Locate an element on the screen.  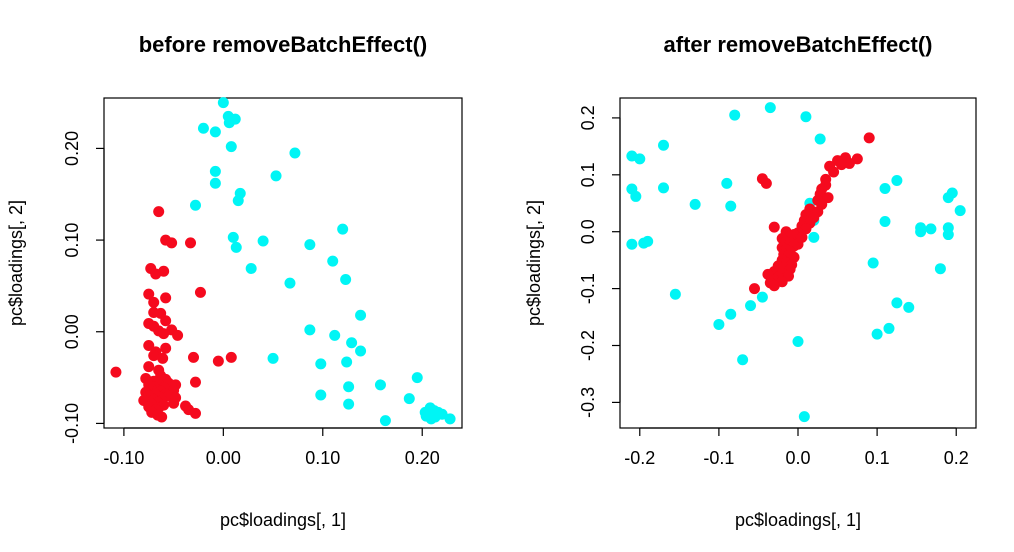
y-tick-label: 0.2 is located at coordinates (588, 117).